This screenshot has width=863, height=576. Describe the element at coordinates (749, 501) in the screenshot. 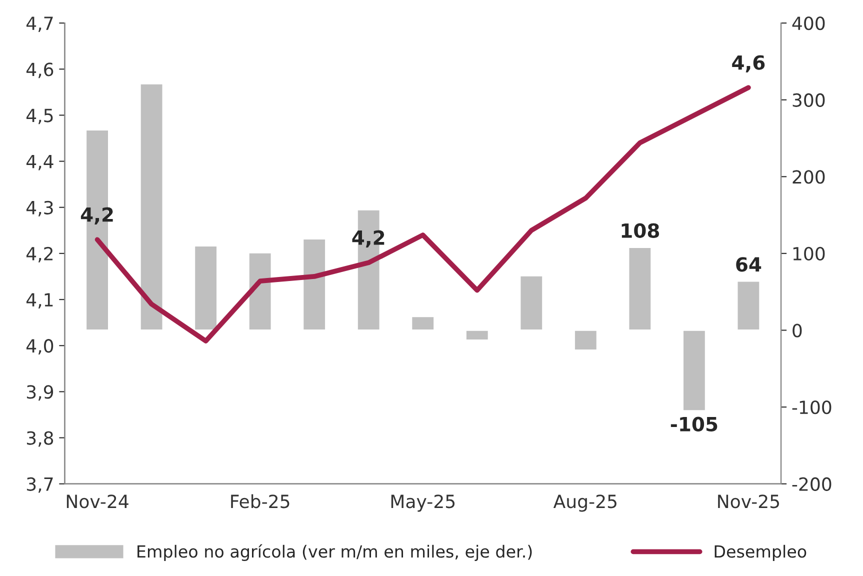

I see `x-tick-label: Nov-25` at that location.